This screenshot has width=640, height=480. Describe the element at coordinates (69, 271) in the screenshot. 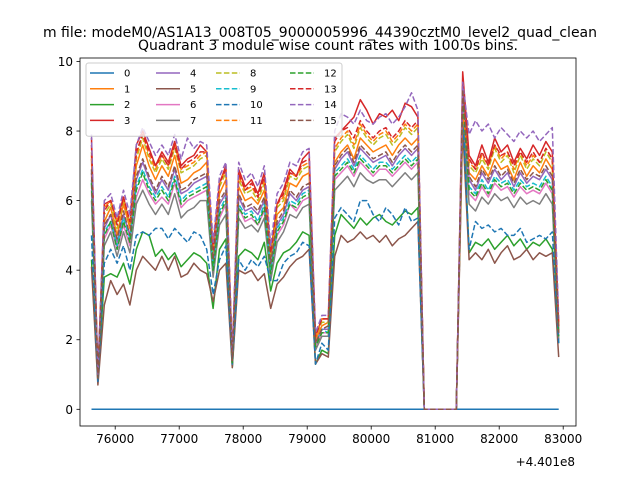

I see `y-tick-label: 4` at that location.